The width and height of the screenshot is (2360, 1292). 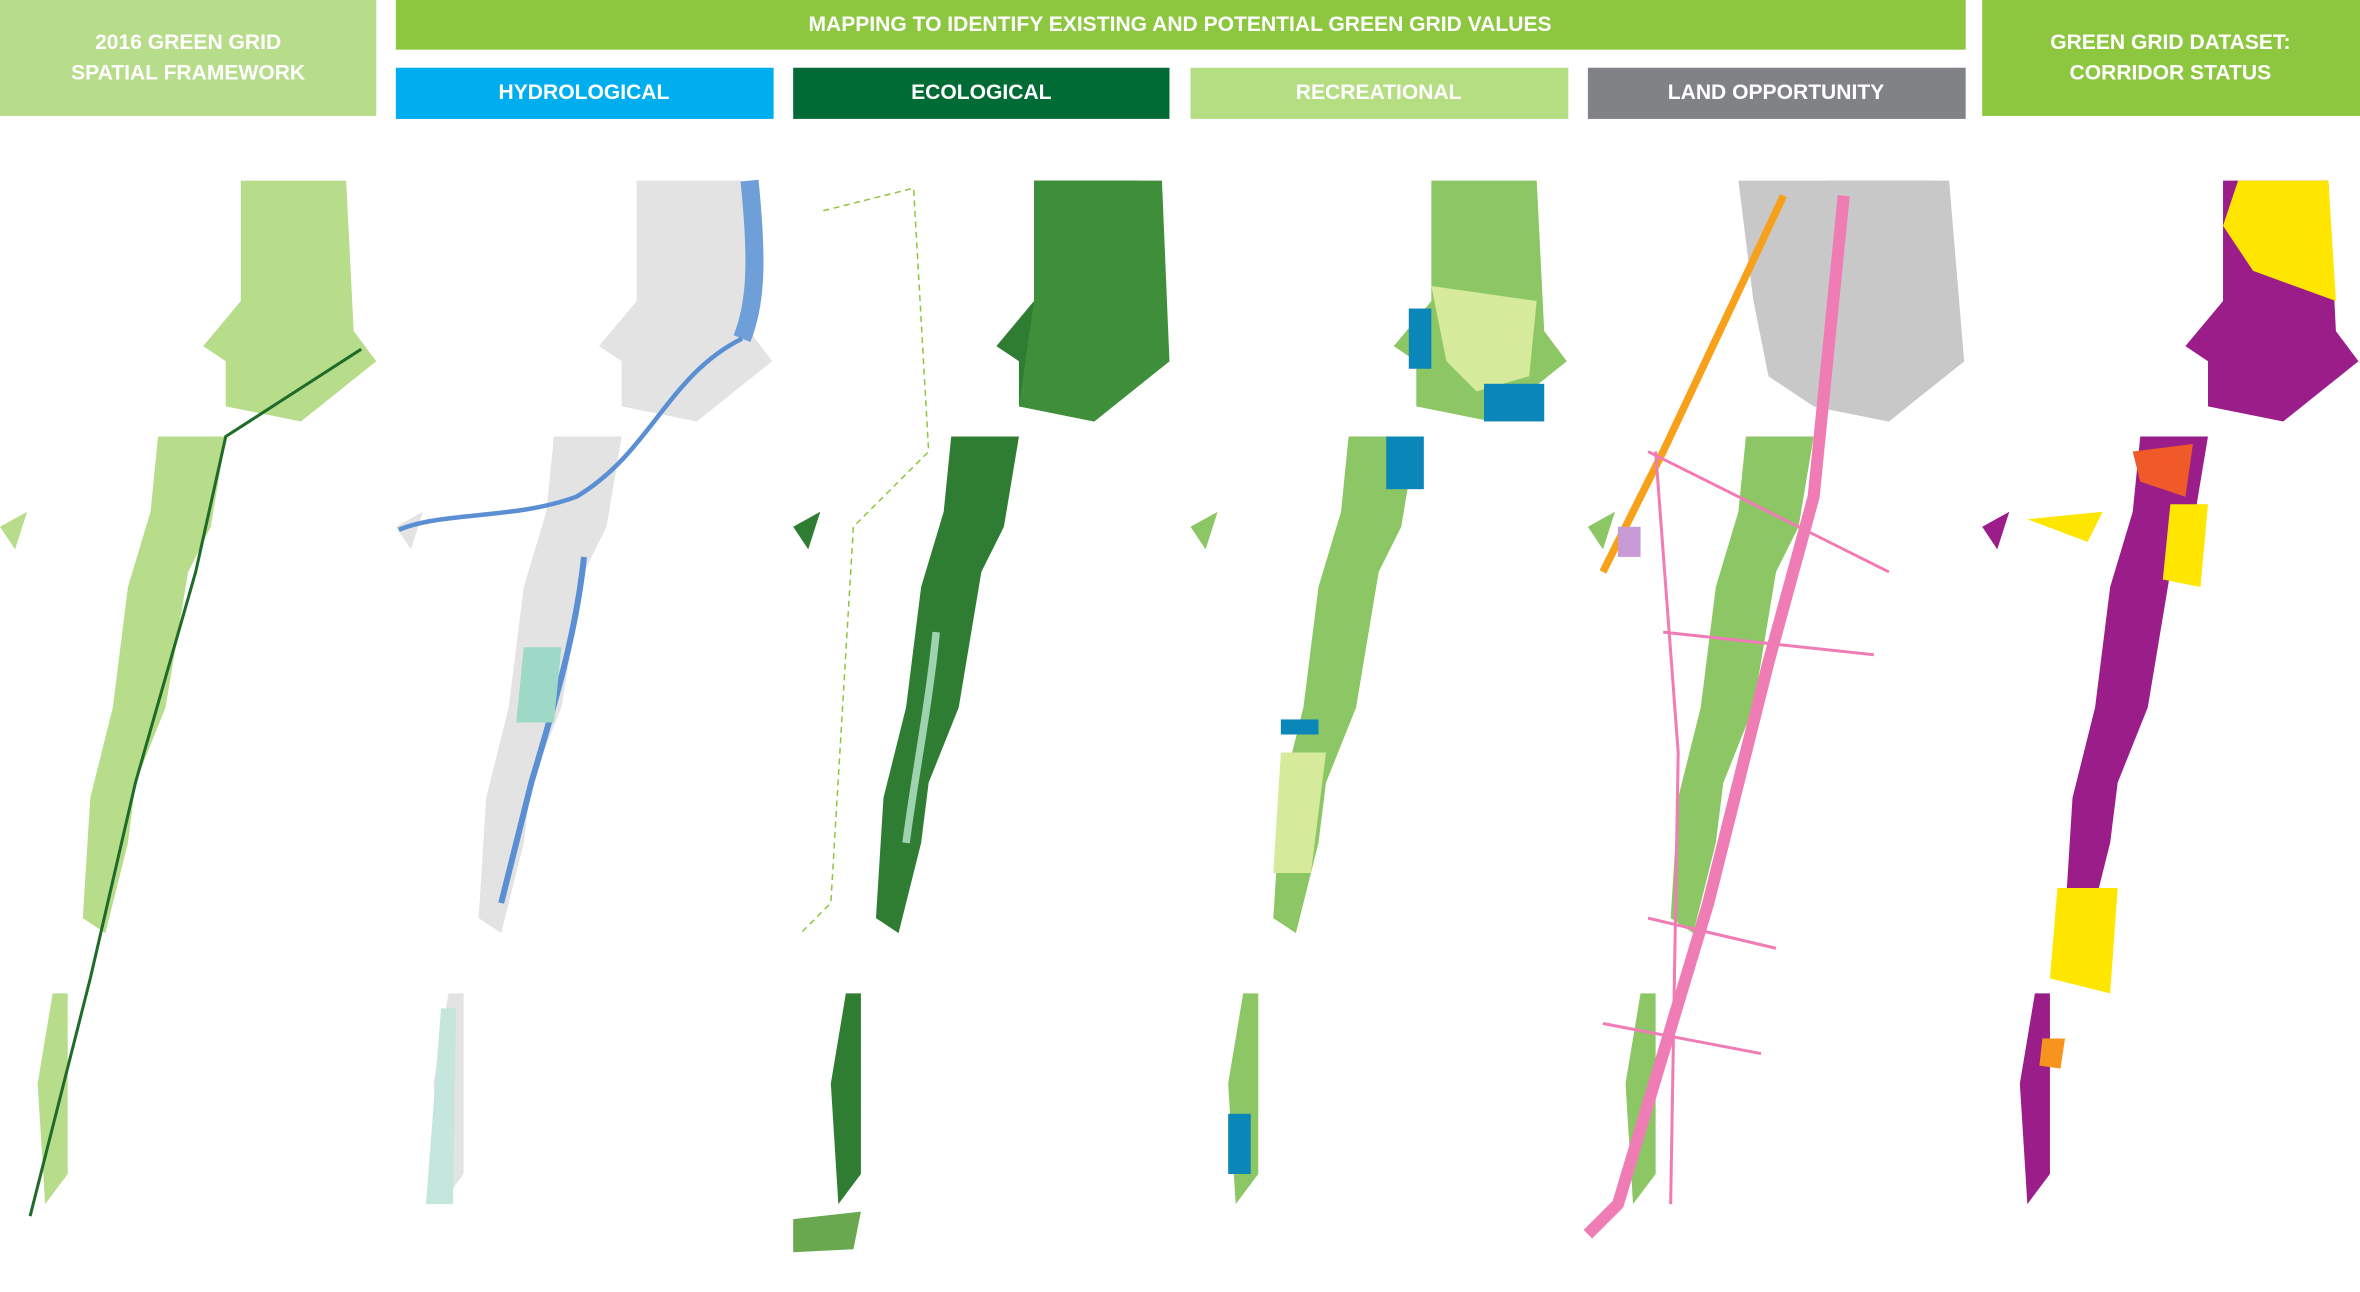 What do you see at coordinates (2170, 42) in the screenshot?
I see `header-text: GREEN GRID DATASET:` at bounding box center [2170, 42].